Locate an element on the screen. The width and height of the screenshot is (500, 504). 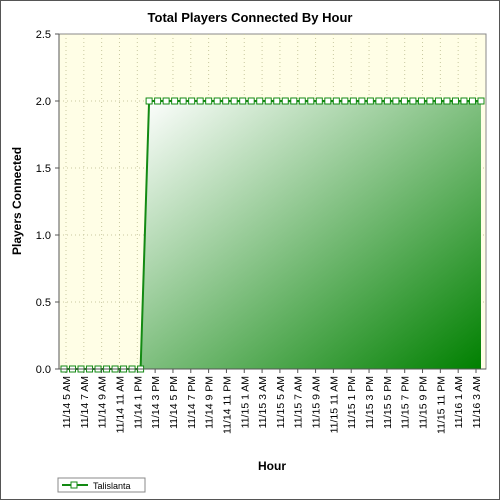
x-tick-label: 11/14 7 PM is located at coordinates (192, 402).